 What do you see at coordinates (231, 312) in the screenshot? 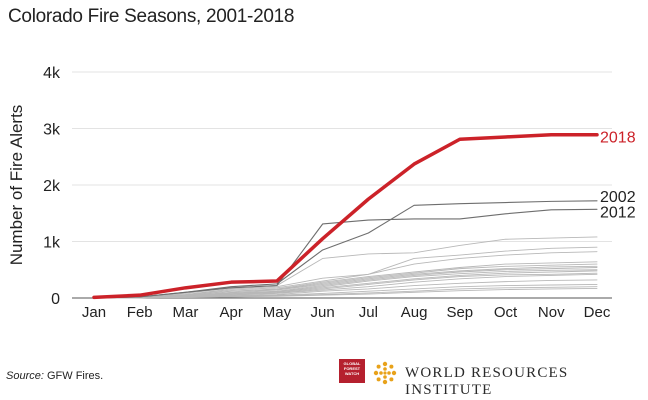
I see `x-tick-label: Apr` at bounding box center [231, 312].